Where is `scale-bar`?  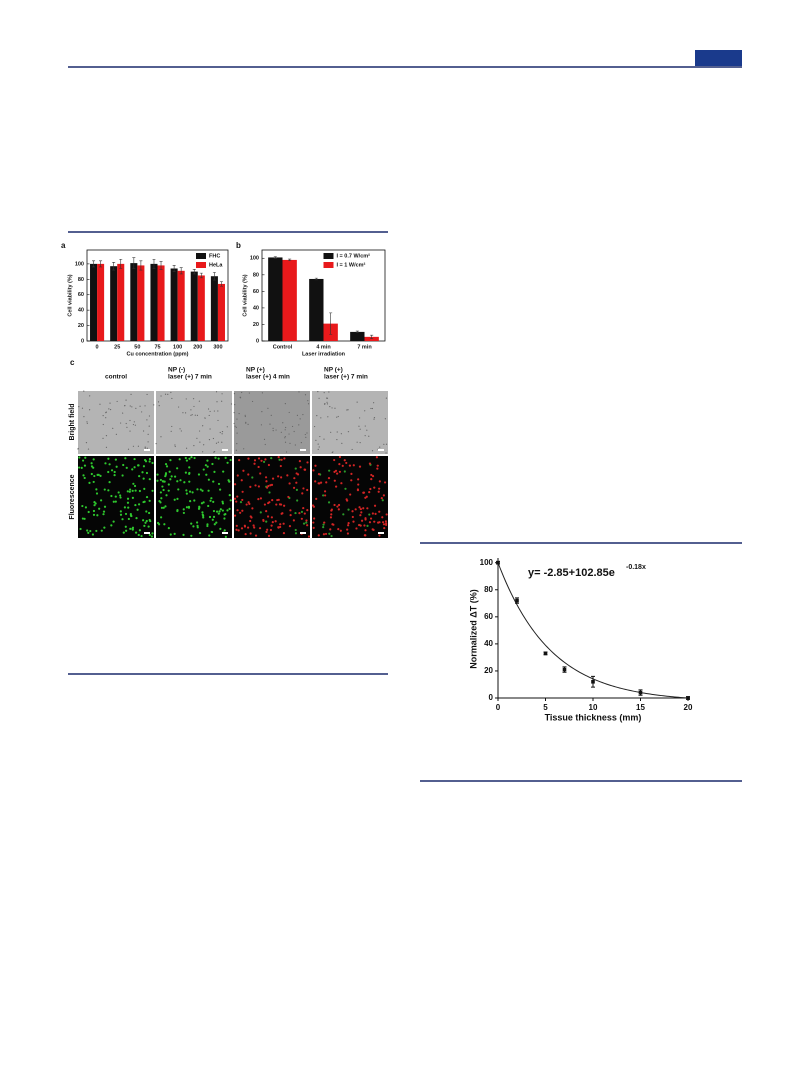
scale-bar is located at coordinates (381, 533).